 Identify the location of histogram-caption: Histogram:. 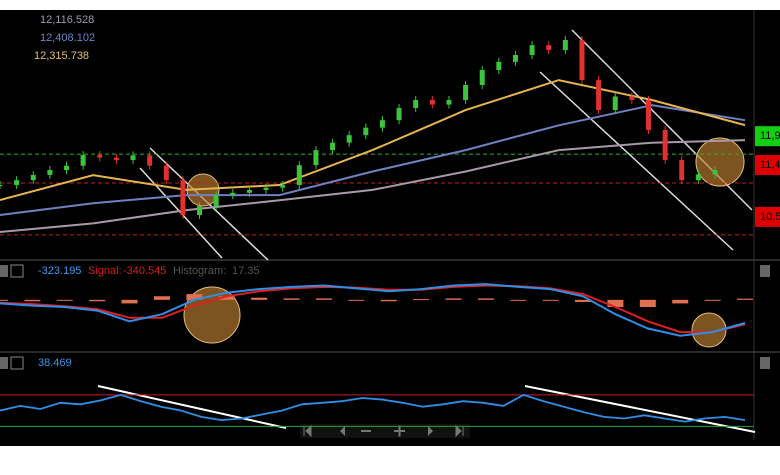
(199, 271).